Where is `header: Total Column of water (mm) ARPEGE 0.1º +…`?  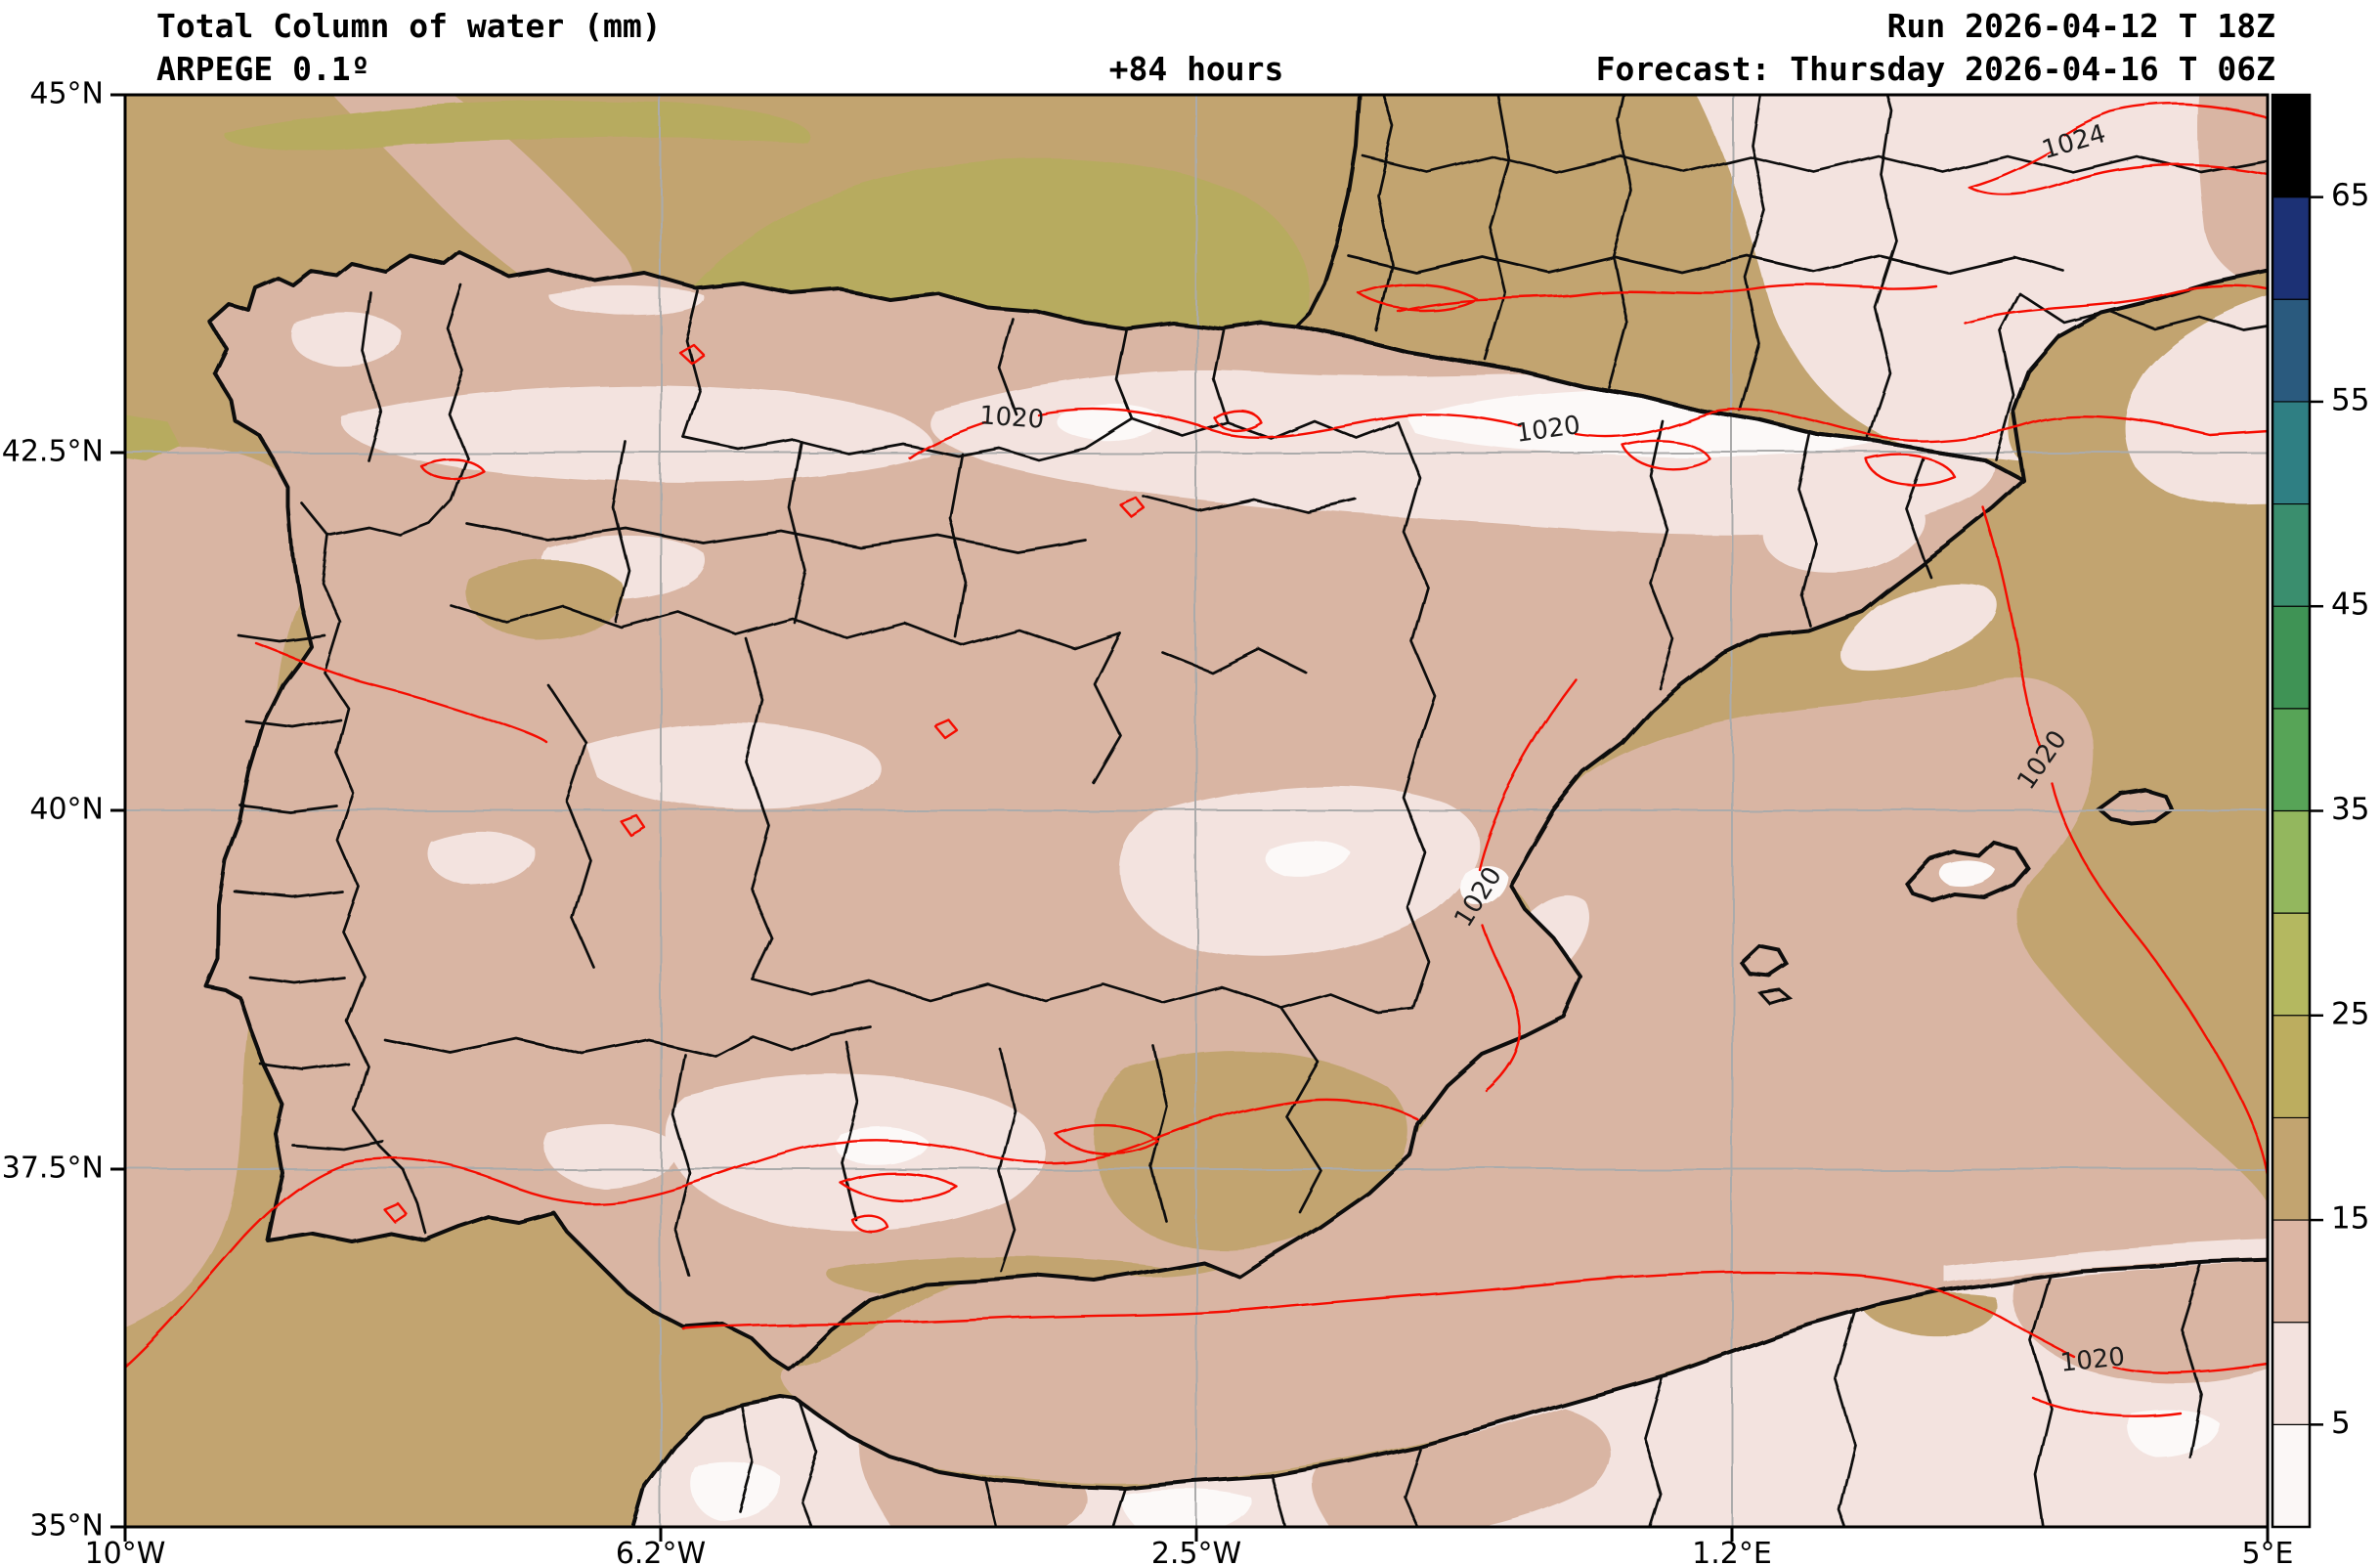
header: Total Column of water (mm) ARPEGE 0.1º +… is located at coordinates (1215, 47).